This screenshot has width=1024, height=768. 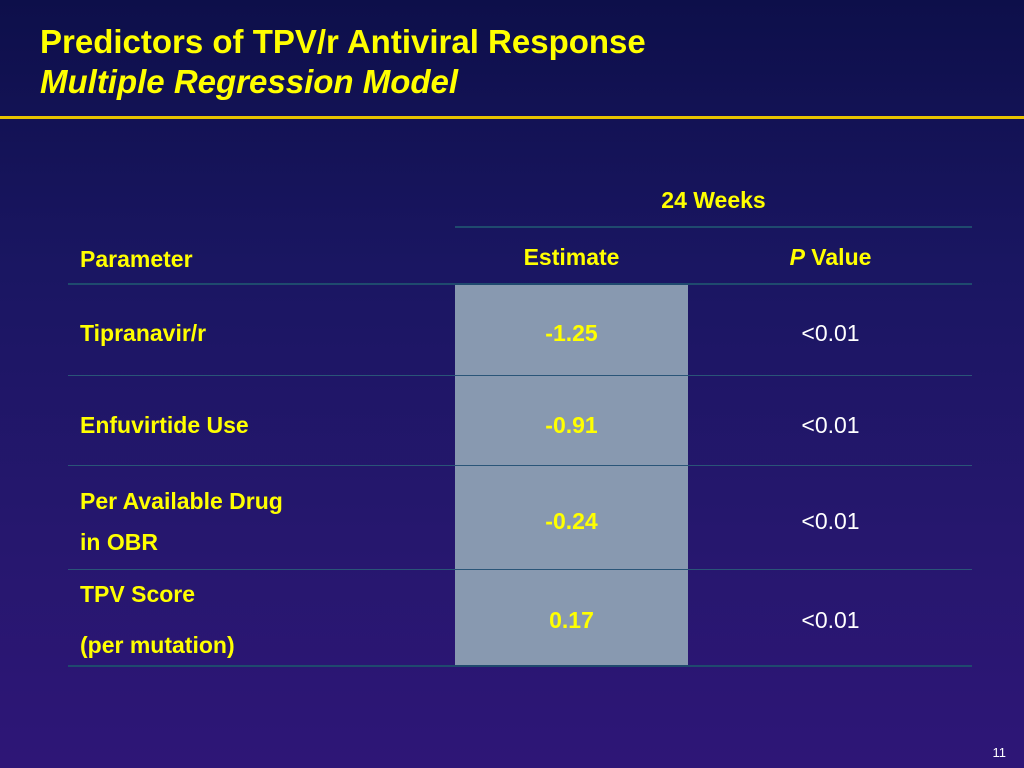 What do you see at coordinates (249, 81) in the screenshot?
I see `title-line-2: Multiple Regression Model` at bounding box center [249, 81].